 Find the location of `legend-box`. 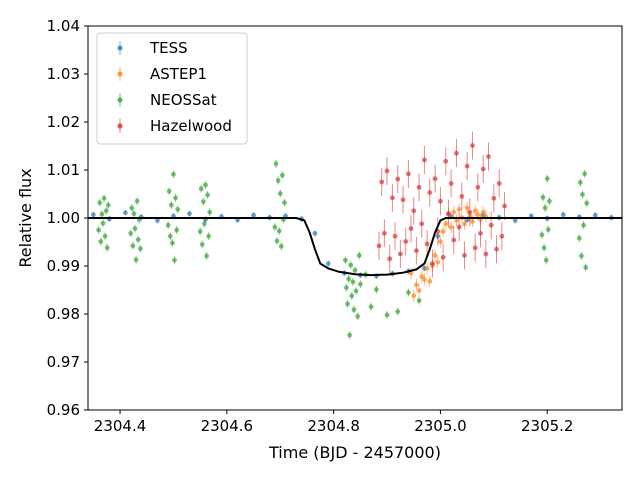

legend-box is located at coordinates (172, 88).